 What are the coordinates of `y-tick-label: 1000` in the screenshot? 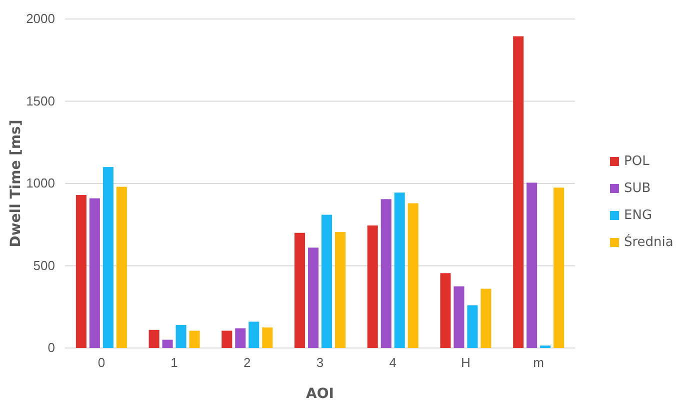 It's located at (40, 183).